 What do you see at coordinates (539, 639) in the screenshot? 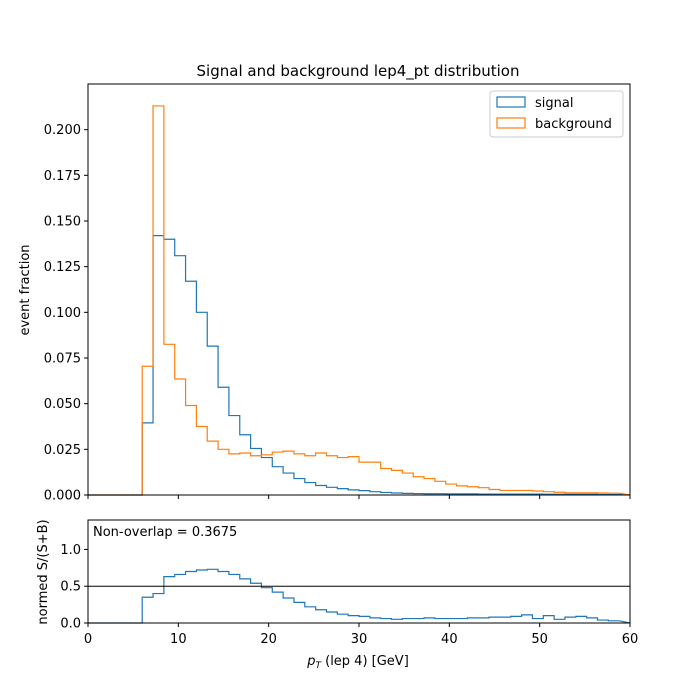
I see `x-tick-label: 50` at bounding box center [539, 639].